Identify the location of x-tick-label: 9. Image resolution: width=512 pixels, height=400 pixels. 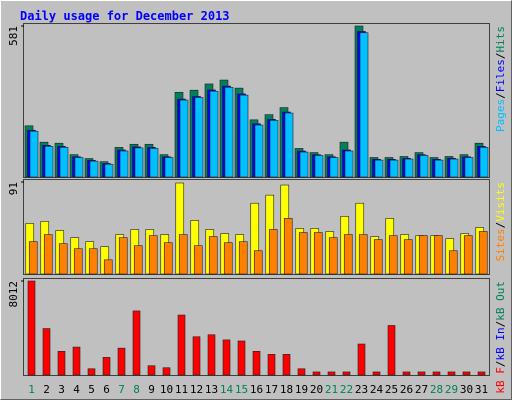
(151, 389).